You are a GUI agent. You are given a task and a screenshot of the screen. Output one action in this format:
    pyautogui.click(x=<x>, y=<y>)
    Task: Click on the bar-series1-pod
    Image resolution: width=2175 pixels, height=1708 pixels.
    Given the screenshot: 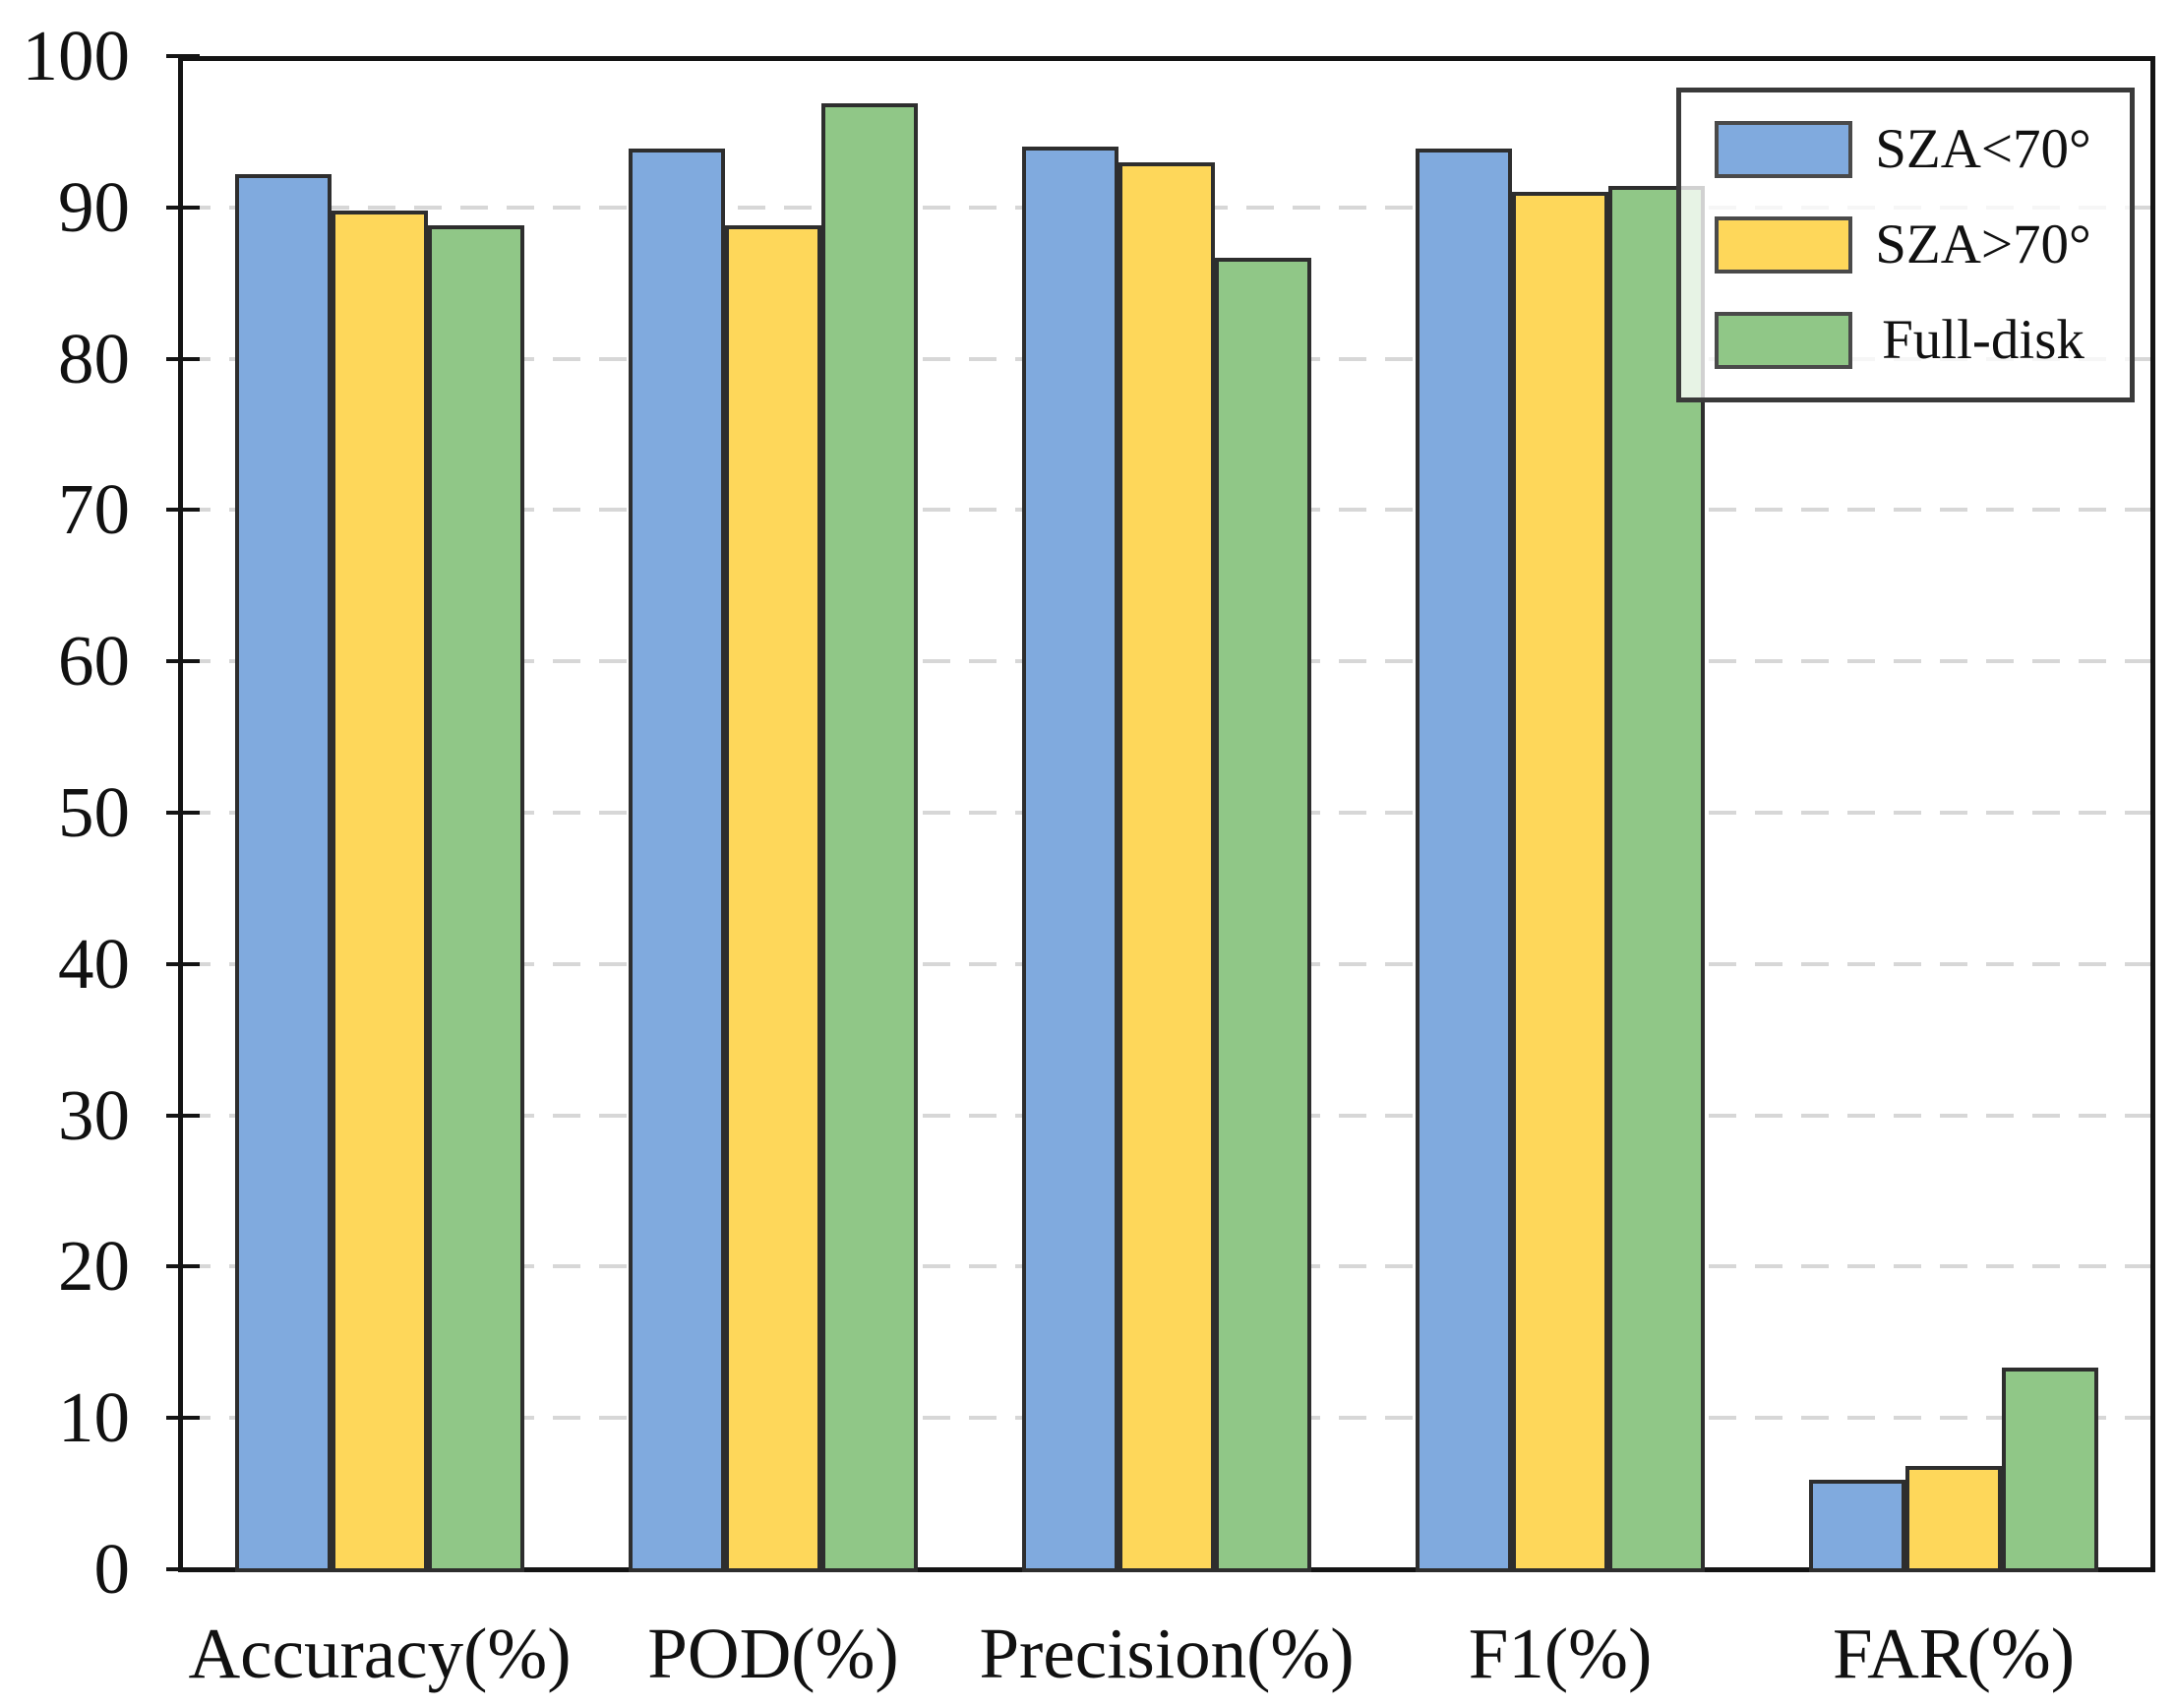 What is the action you would take?
    pyautogui.click(x=677, y=860)
    